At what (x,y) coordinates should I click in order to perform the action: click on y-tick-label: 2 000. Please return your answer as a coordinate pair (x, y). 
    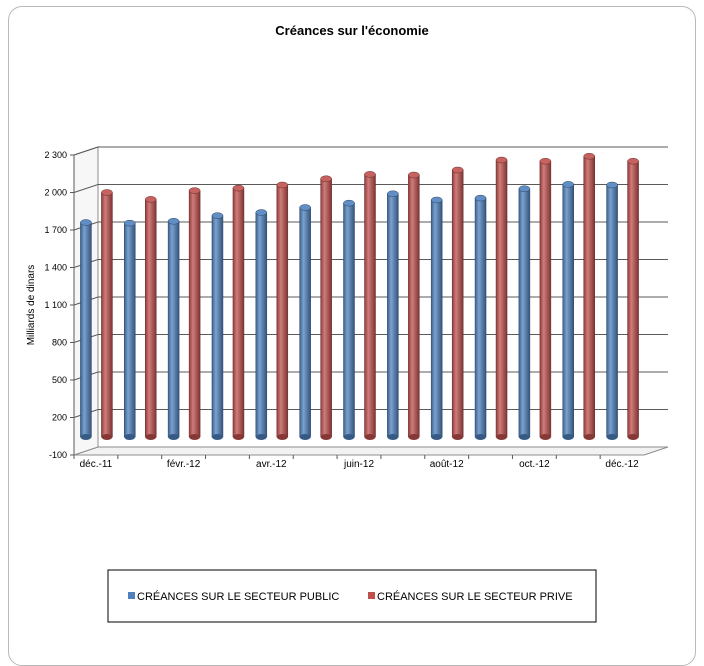
    Looking at the image, I should click on (55, 193).